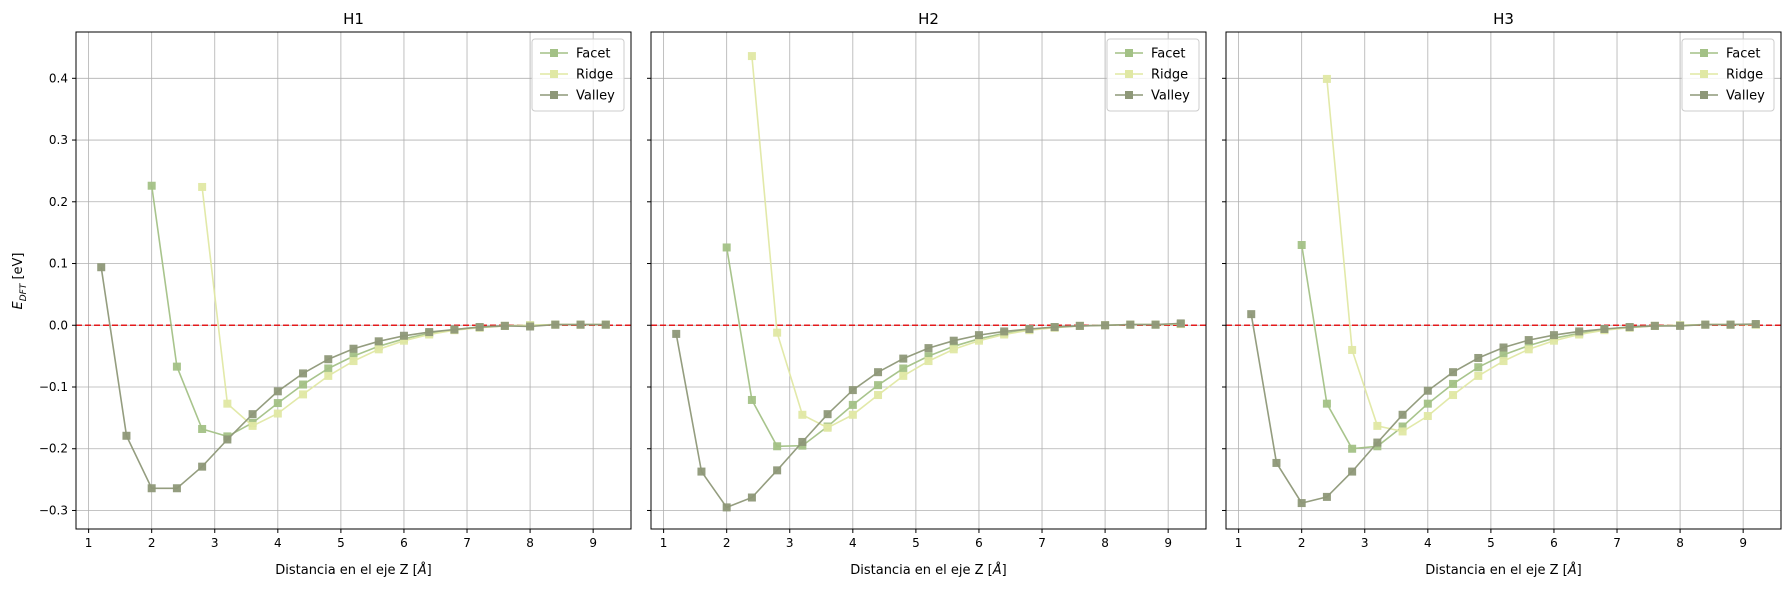 The image size is (1790, 590). Describe the element at coordinates (1168, 54) in the screenshot. I see `legend-label-facet: Facet` at that location.